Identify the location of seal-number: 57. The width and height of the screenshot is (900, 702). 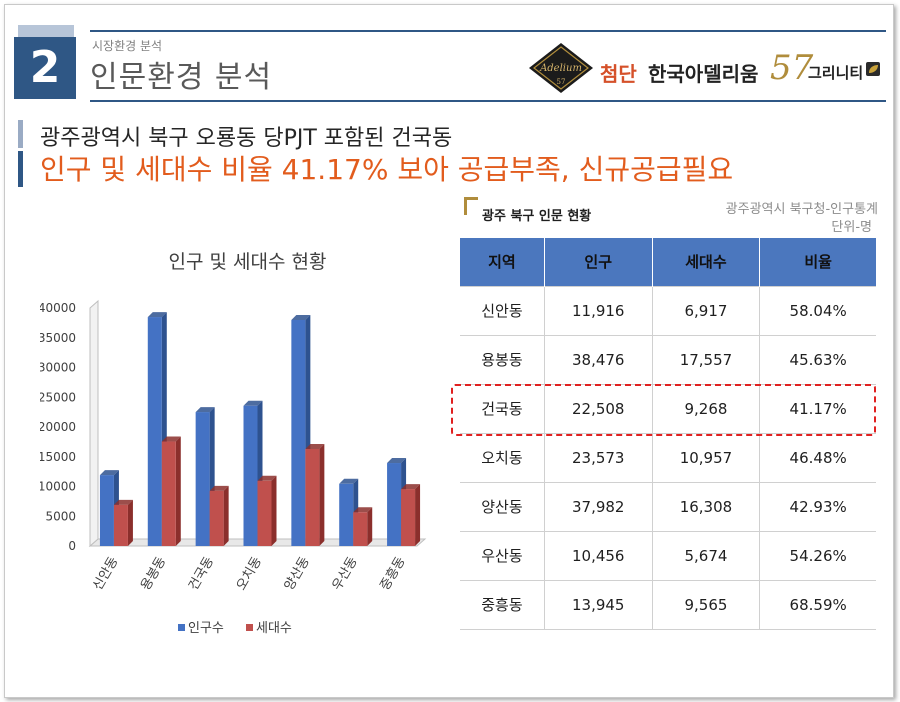
(561, 82).